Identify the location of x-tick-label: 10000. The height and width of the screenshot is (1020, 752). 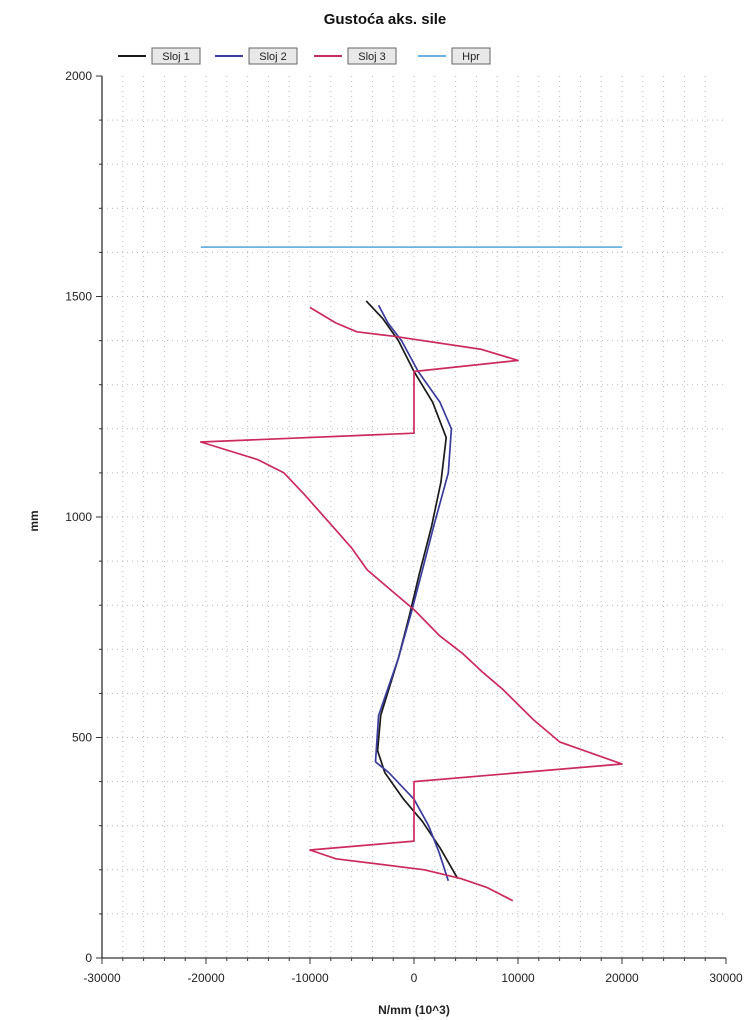
(518, 978).